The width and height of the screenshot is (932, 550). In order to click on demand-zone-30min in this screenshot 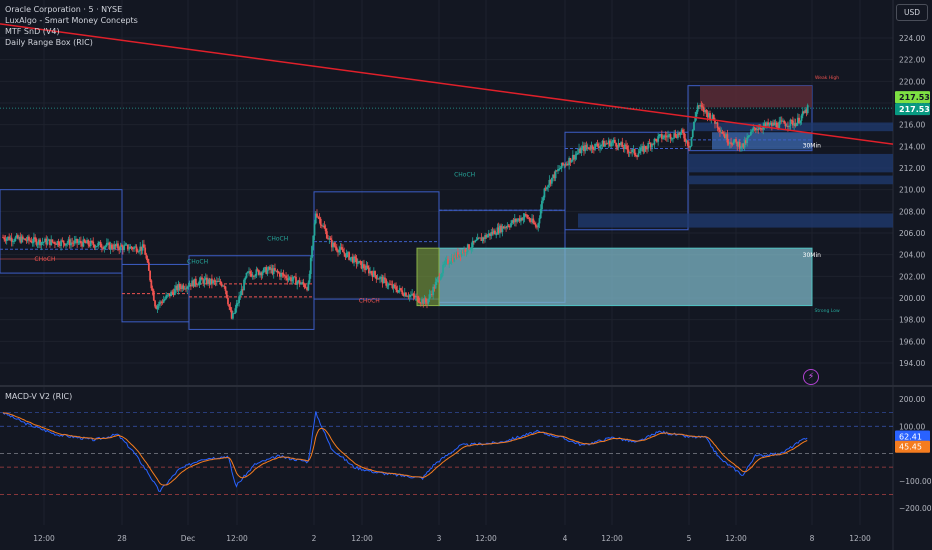, I will do `click(625, 277)`.